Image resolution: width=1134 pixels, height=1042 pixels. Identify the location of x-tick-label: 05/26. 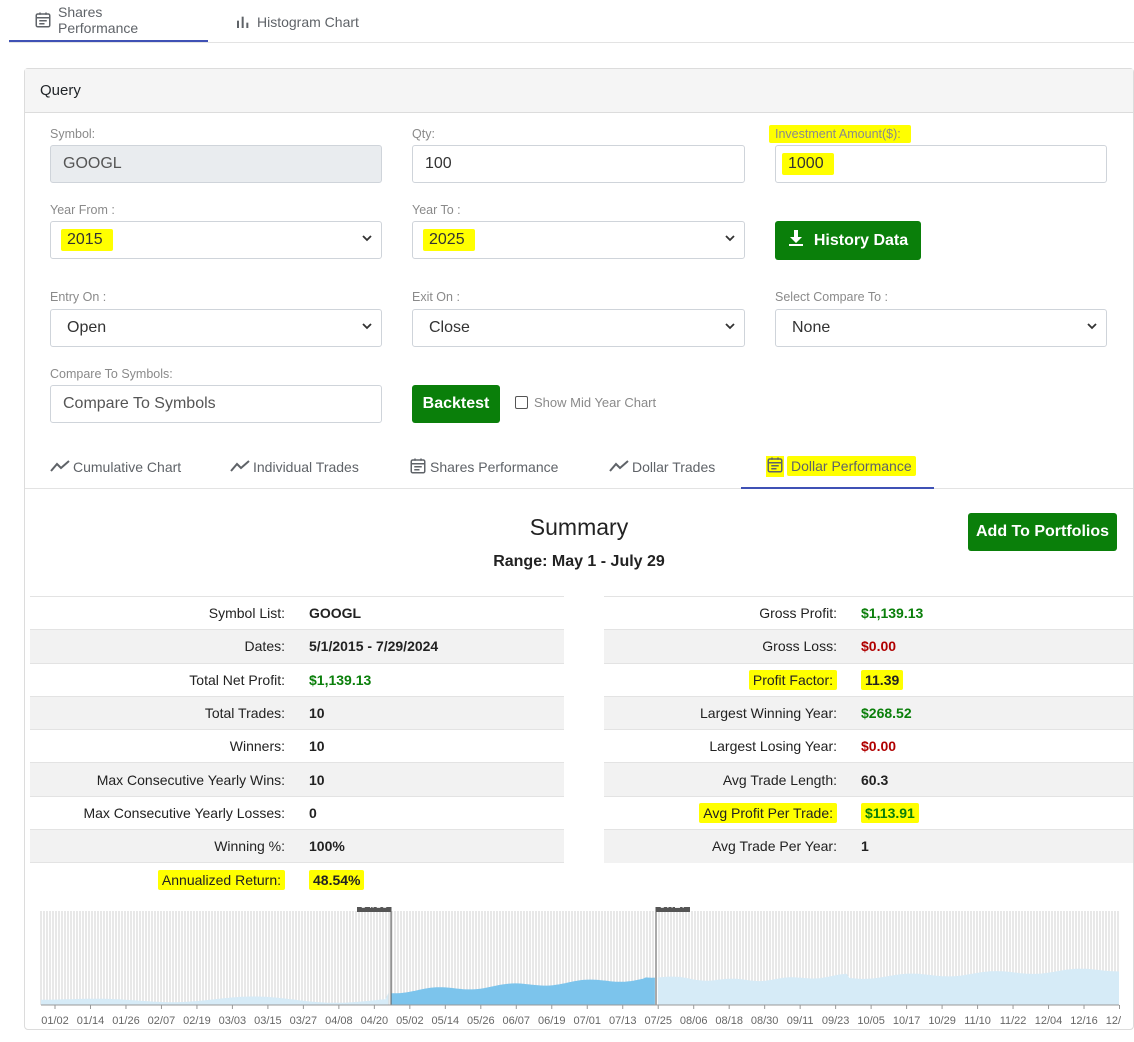
(481, 1021).